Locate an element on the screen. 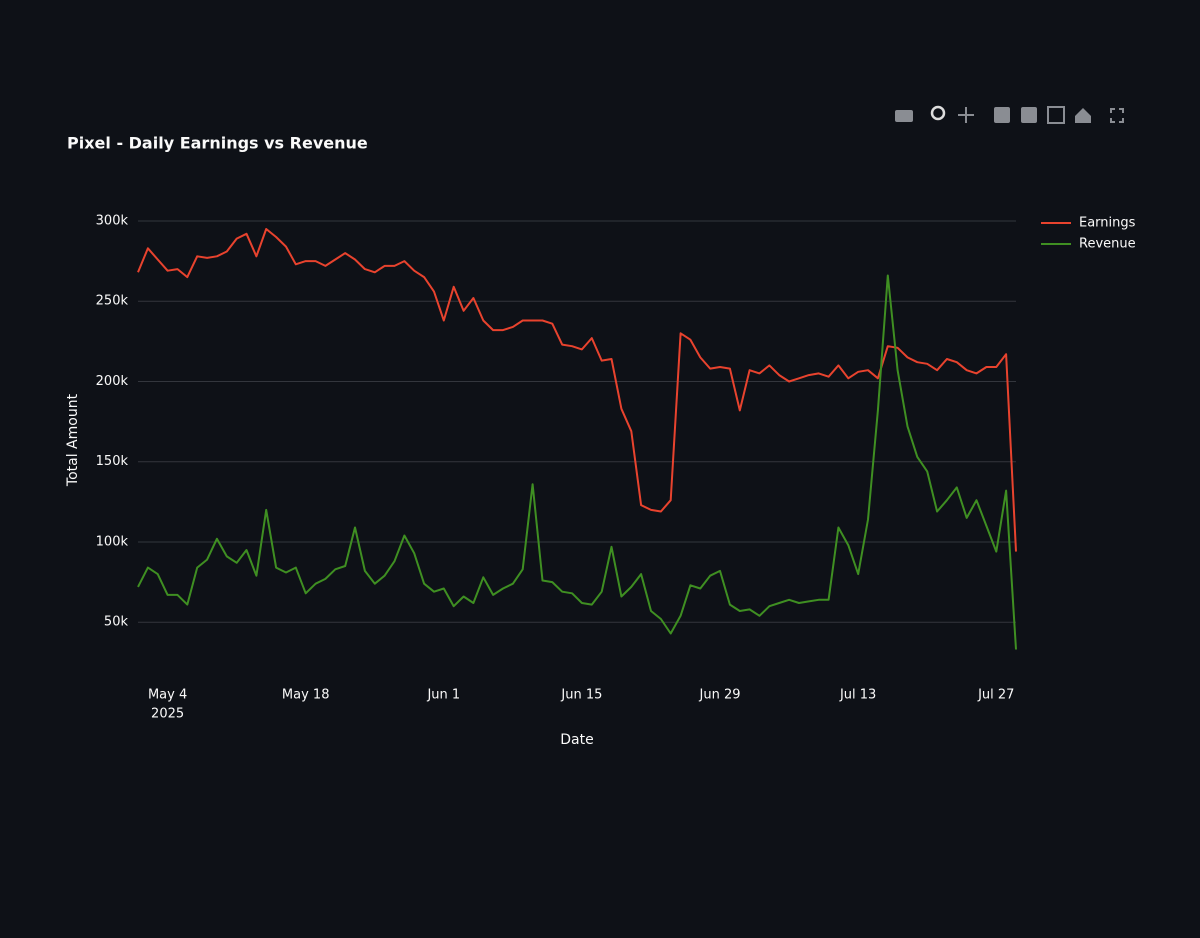 The width and height of the screenshot is (1200, 938). x-axis-label: Date is located at coordinates (576, 740).